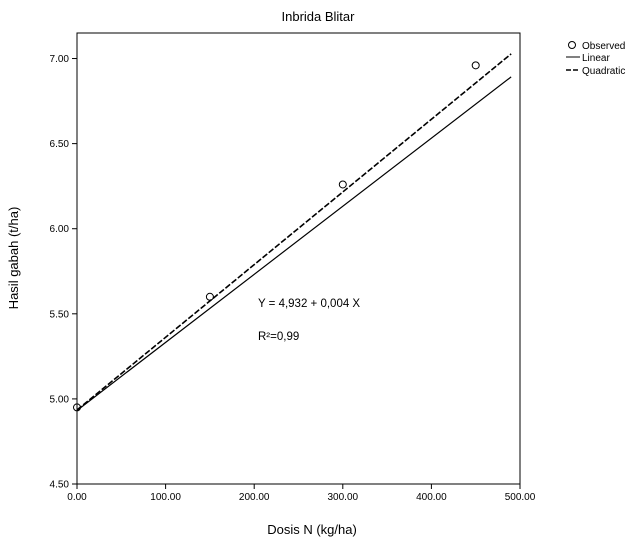  I want to click on y-axis-ticks: 4.50 5.00 5.50 6.00 6.50 7.00, so click(63, 272).